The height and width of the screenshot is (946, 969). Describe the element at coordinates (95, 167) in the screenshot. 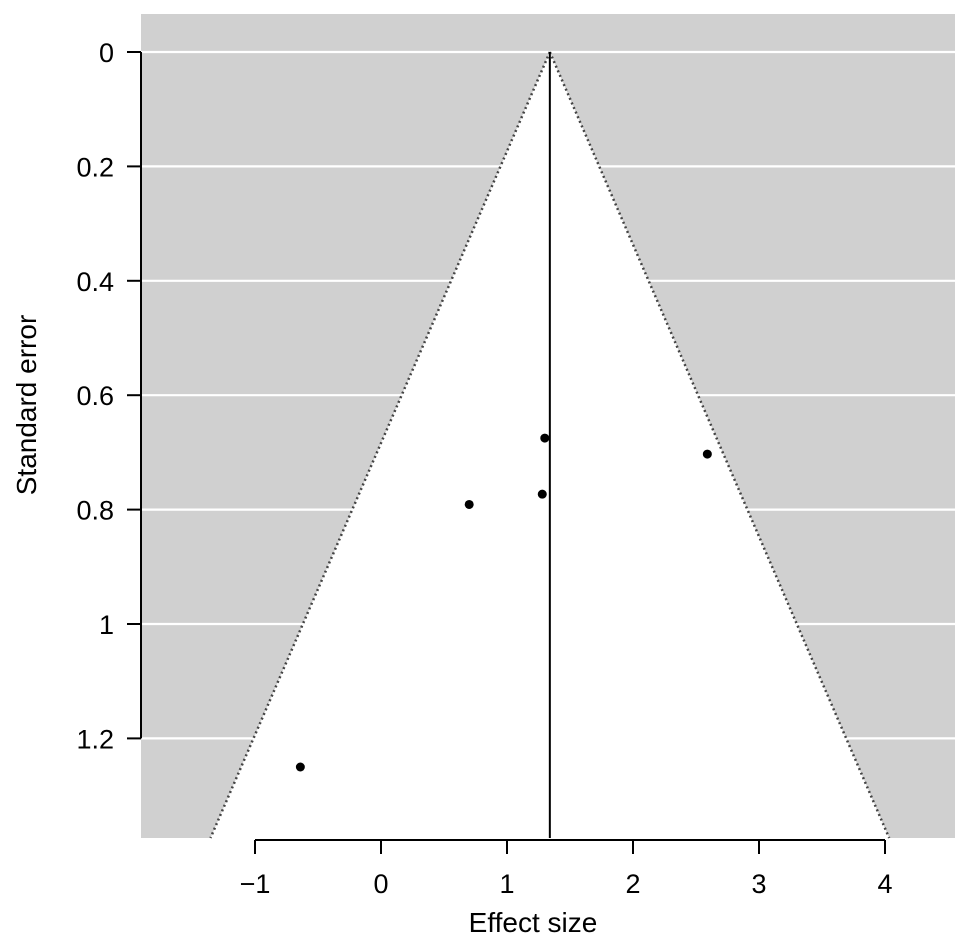

I see `y-tick-label: 0.2` at that location.